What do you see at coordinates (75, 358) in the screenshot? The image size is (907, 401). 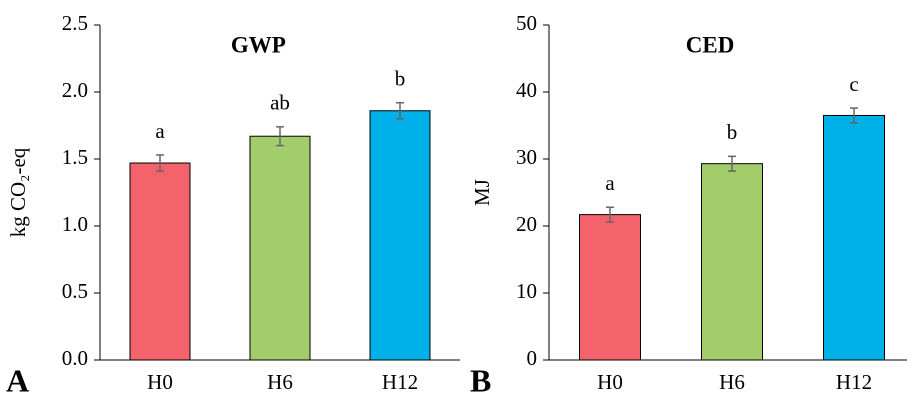 I see `y-tick-label: 0.0` at bounding box center [75, 358].